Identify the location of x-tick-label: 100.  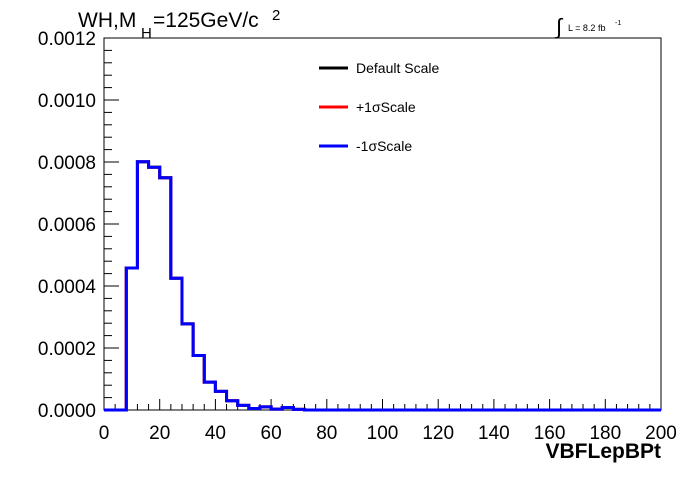
(383, 433).